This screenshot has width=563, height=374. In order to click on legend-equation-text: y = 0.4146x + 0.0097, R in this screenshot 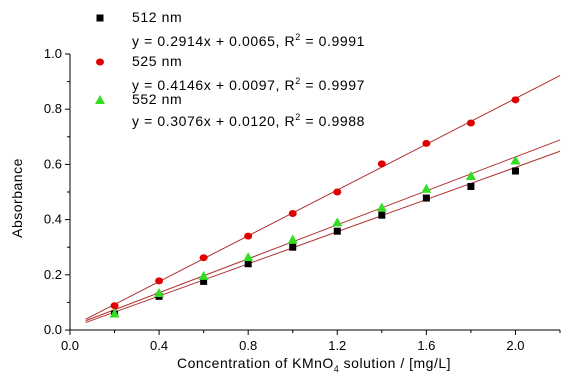, I will do `click(213, 85)`.